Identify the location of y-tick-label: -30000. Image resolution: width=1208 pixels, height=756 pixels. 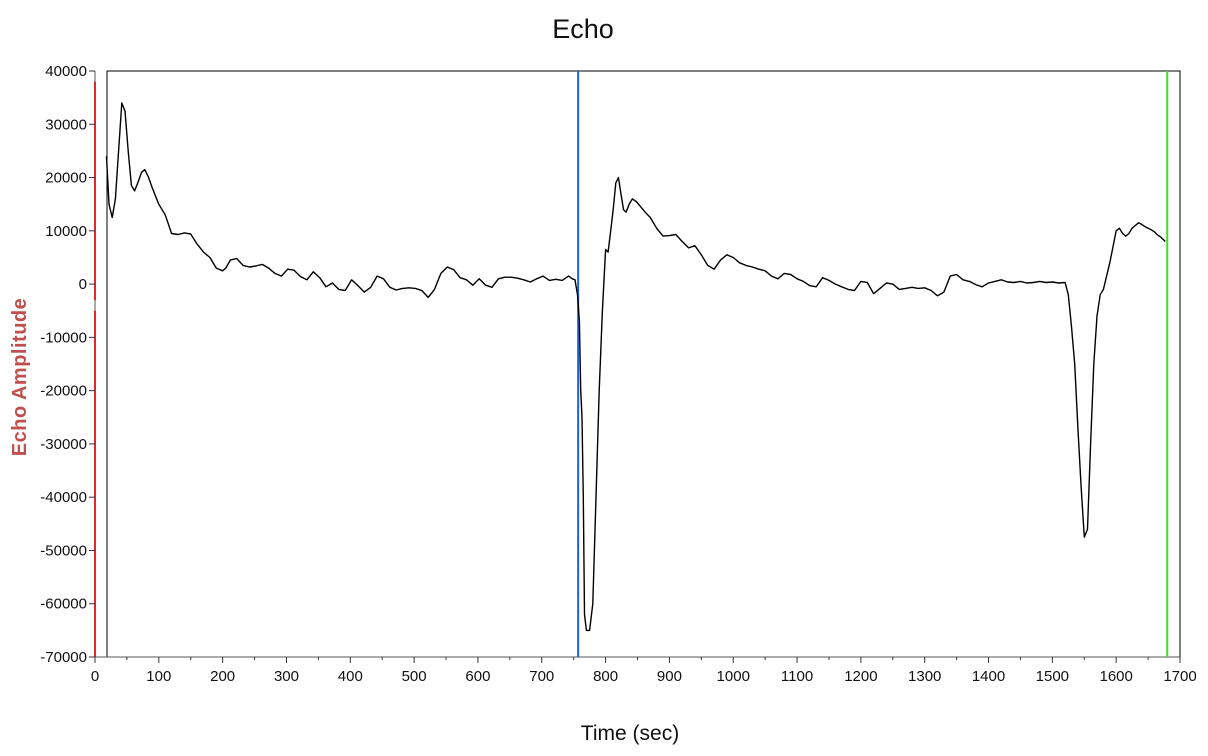
(63, 444).